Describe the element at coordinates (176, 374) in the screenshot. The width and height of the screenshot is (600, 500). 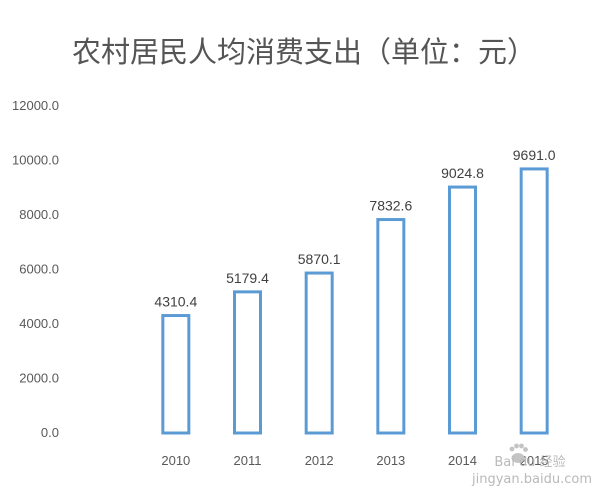
I see `bar-2010` at that location.